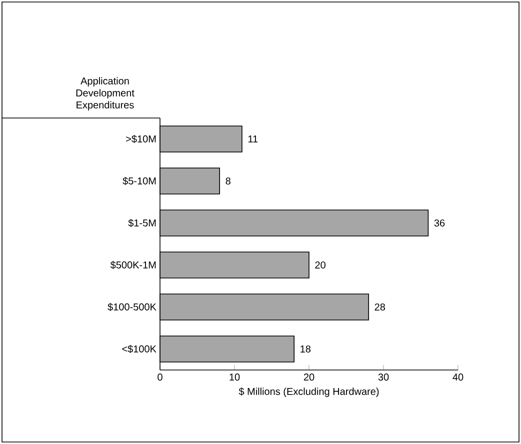 The image size is (521, 444). I want to click on x-tick-label: 0, so click(160, 377).